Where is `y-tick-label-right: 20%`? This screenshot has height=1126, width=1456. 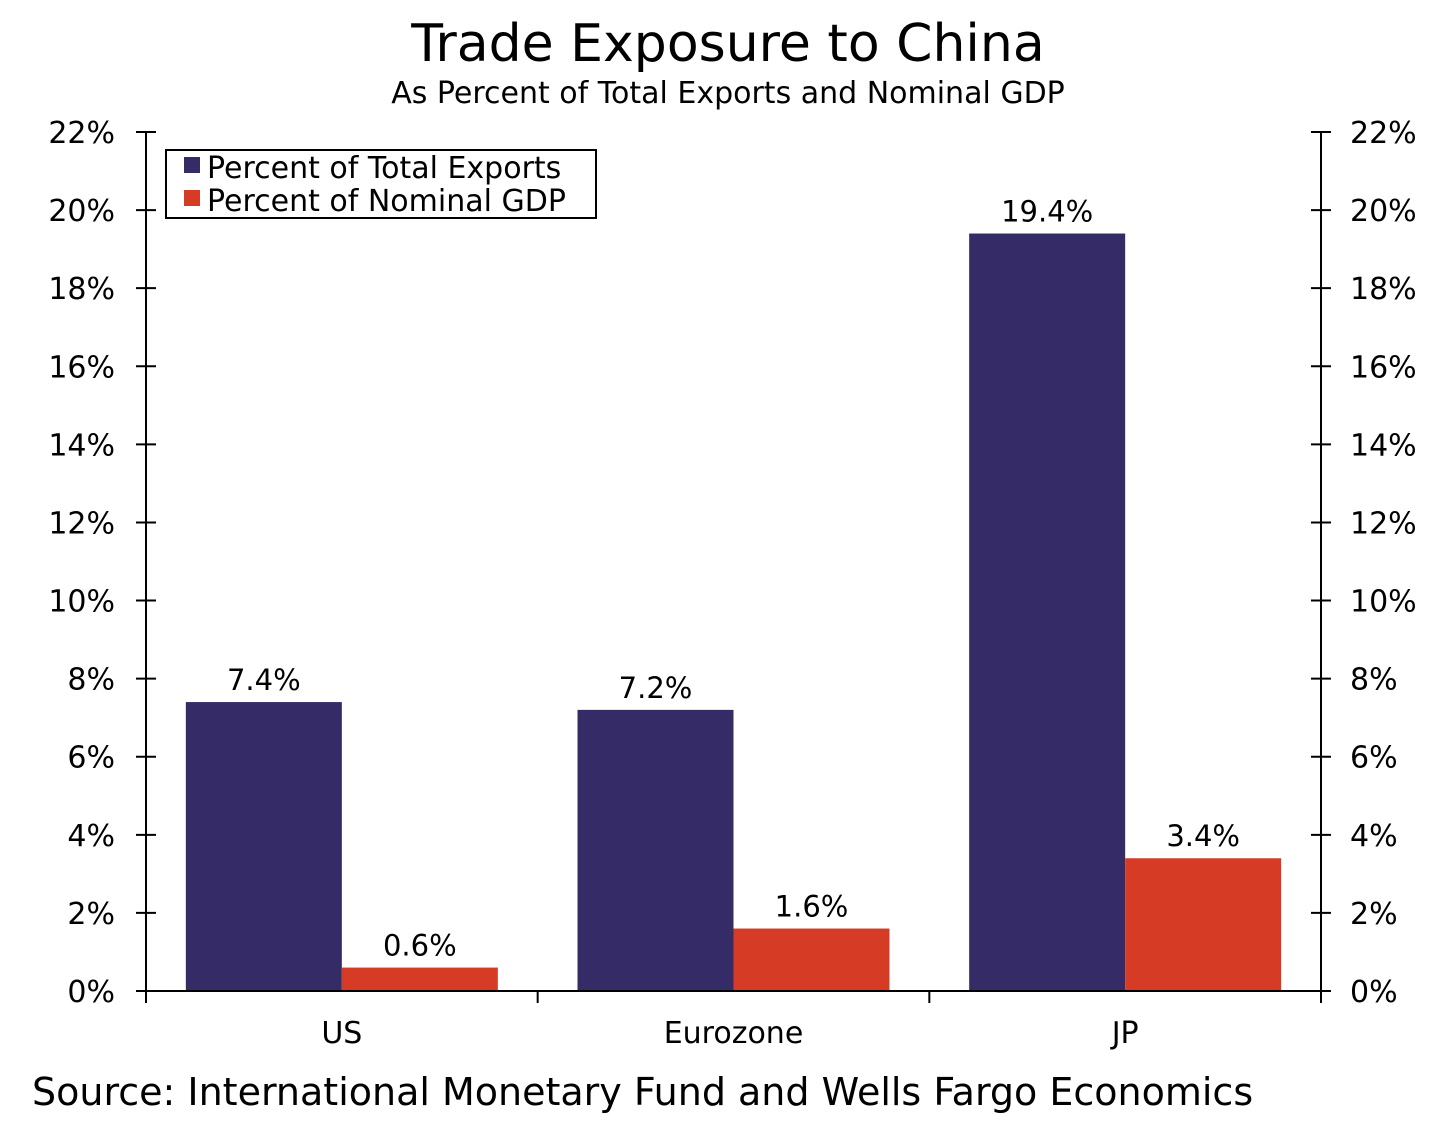
y-tick-label-right: 20% is located at coordinates (1383, 211).